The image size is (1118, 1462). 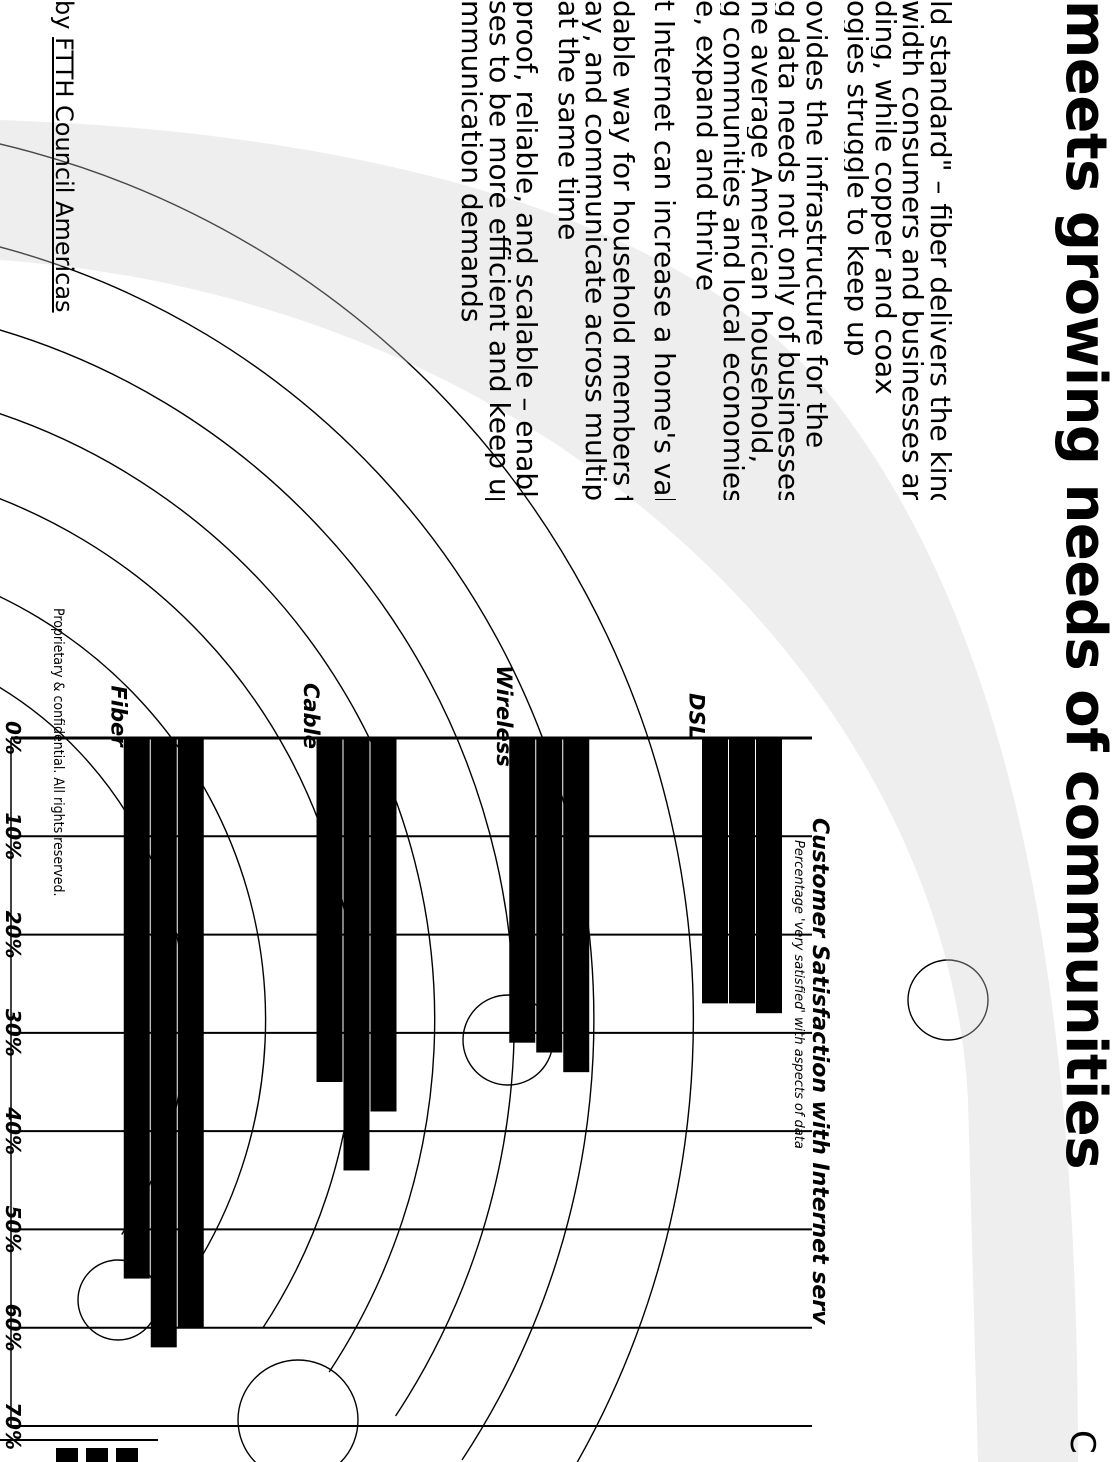 What do you see at coordinates (1085, 585) in the screenshot?
I see `page-headline: meets growing needs of communities` at bounding box center [1085, 585].